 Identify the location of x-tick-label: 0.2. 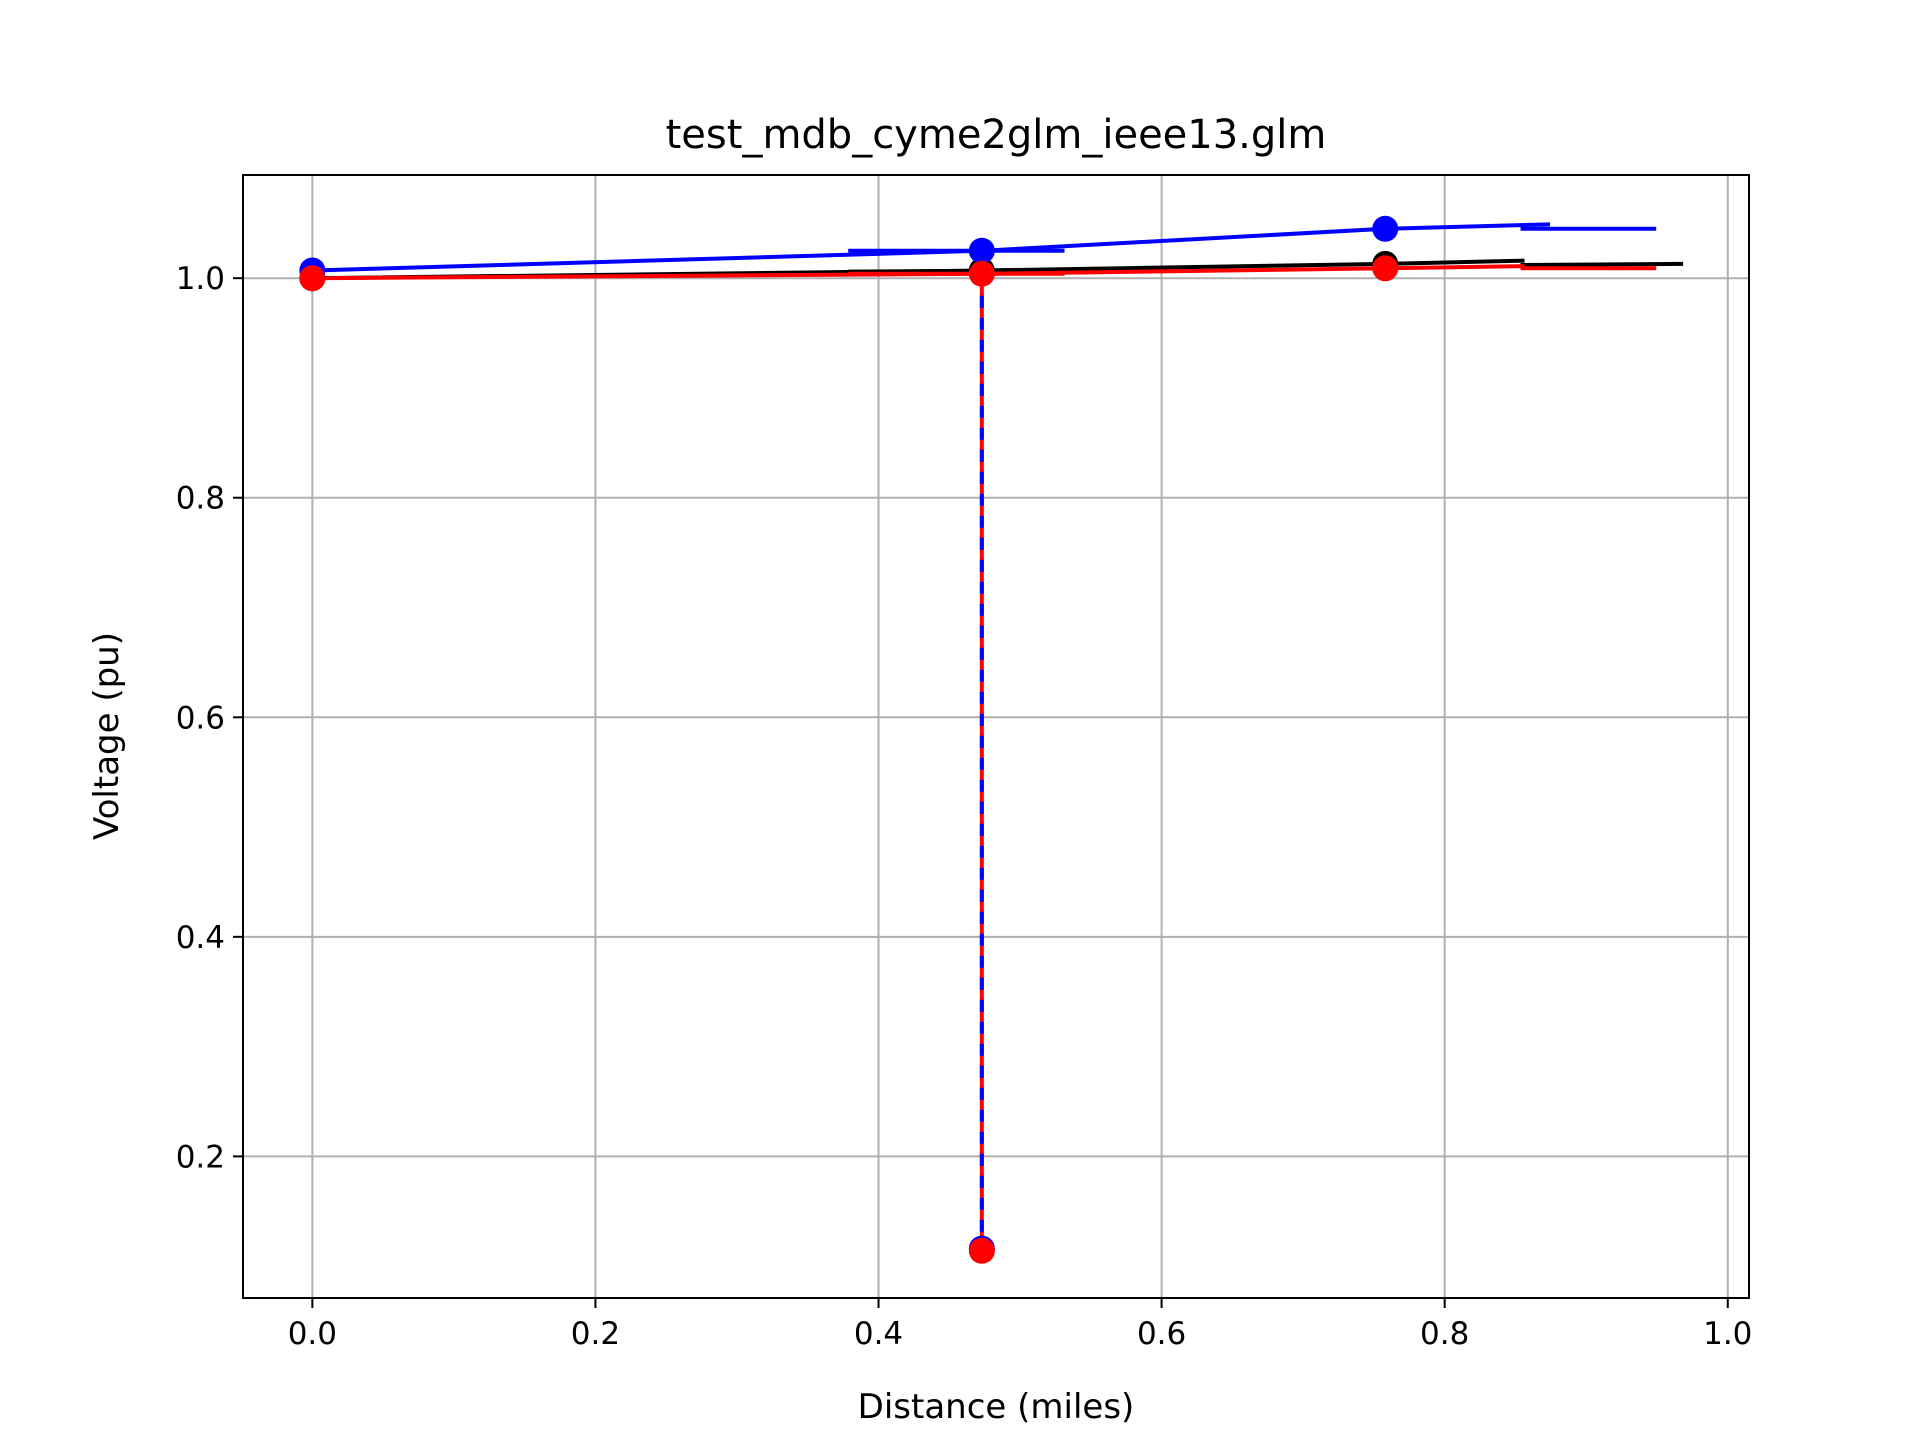
(595, 1334).